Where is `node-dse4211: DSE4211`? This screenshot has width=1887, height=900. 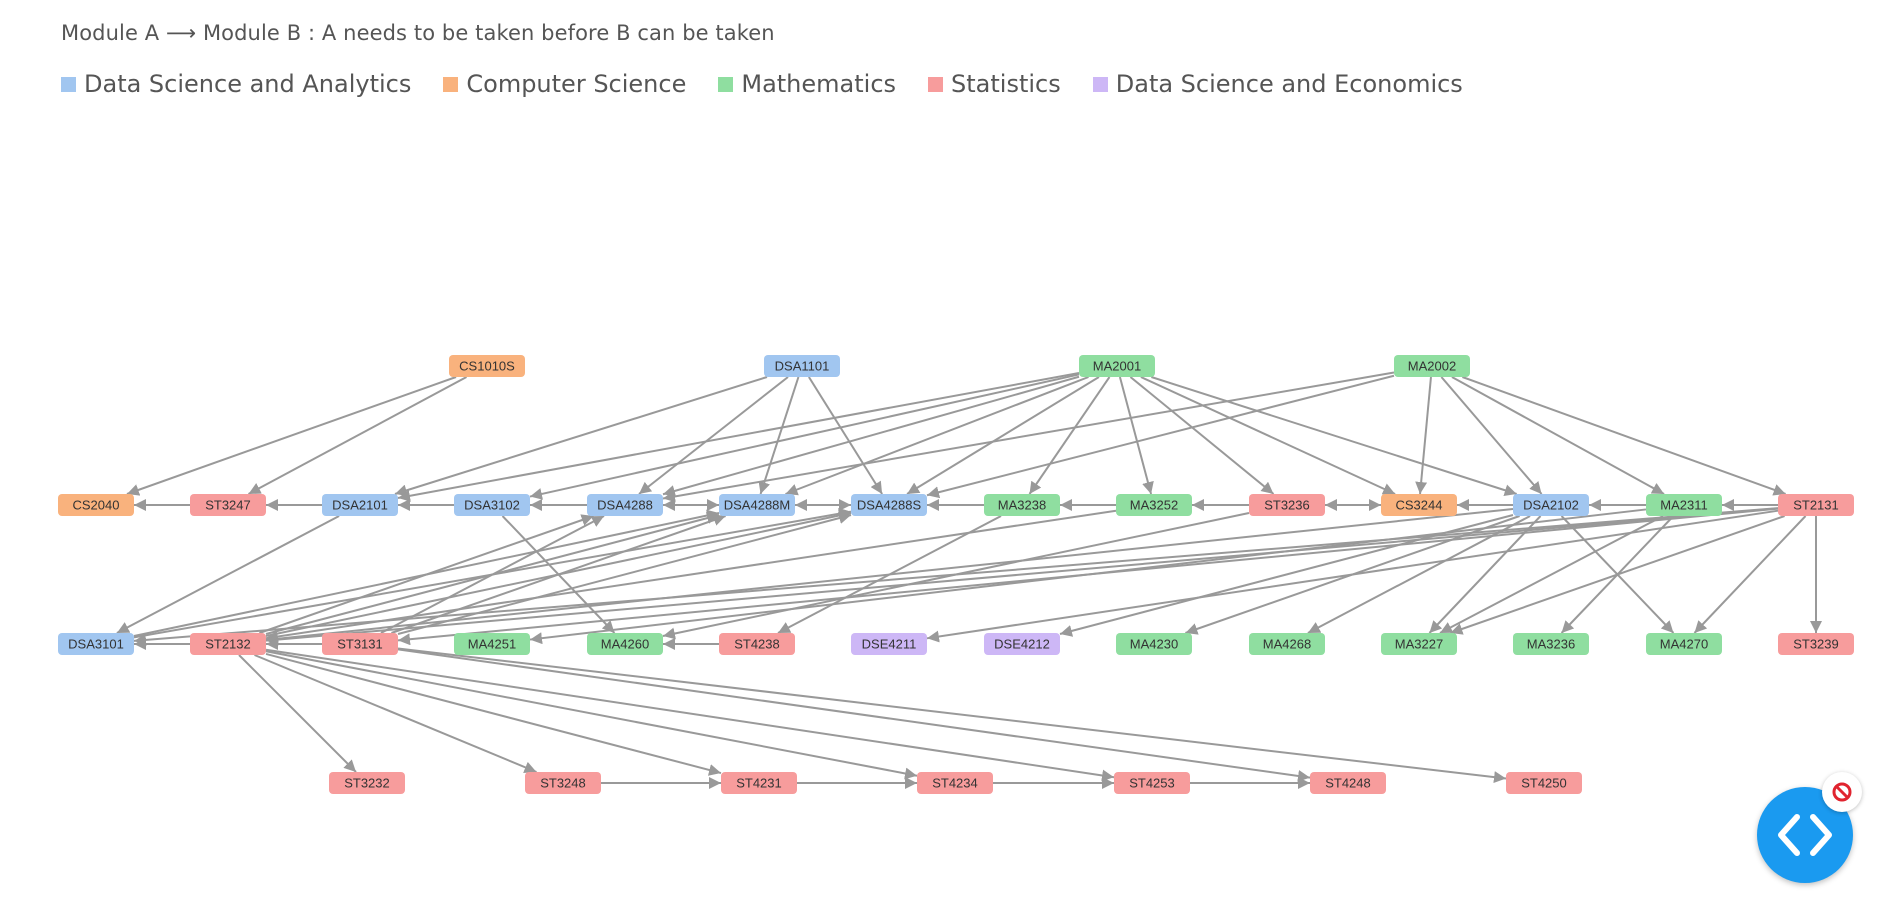
node-dse4211: DSE4211 is located at coordinates (889, 644).